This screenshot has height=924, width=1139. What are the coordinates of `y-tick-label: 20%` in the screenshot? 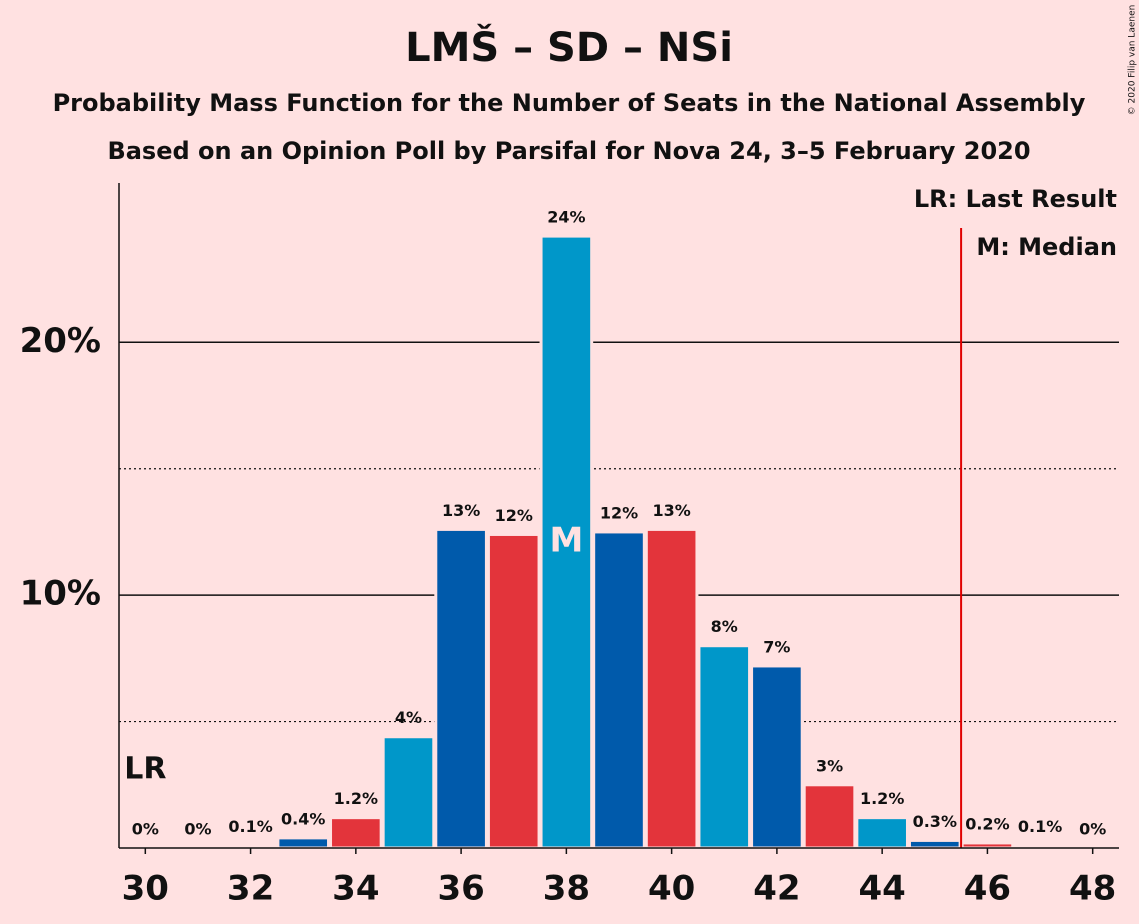 It's located at (60, 341).